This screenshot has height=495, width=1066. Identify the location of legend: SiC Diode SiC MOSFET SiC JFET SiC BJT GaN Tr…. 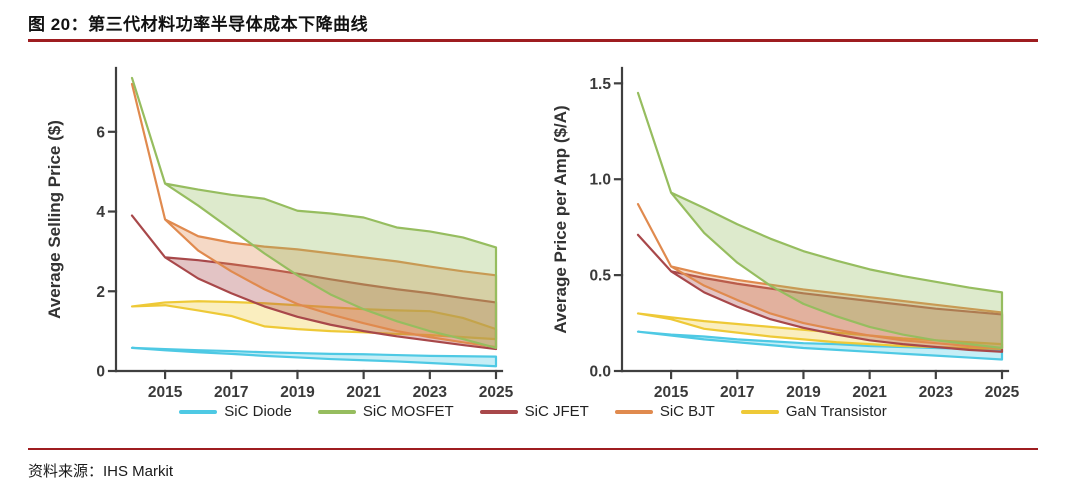
(533, 411).